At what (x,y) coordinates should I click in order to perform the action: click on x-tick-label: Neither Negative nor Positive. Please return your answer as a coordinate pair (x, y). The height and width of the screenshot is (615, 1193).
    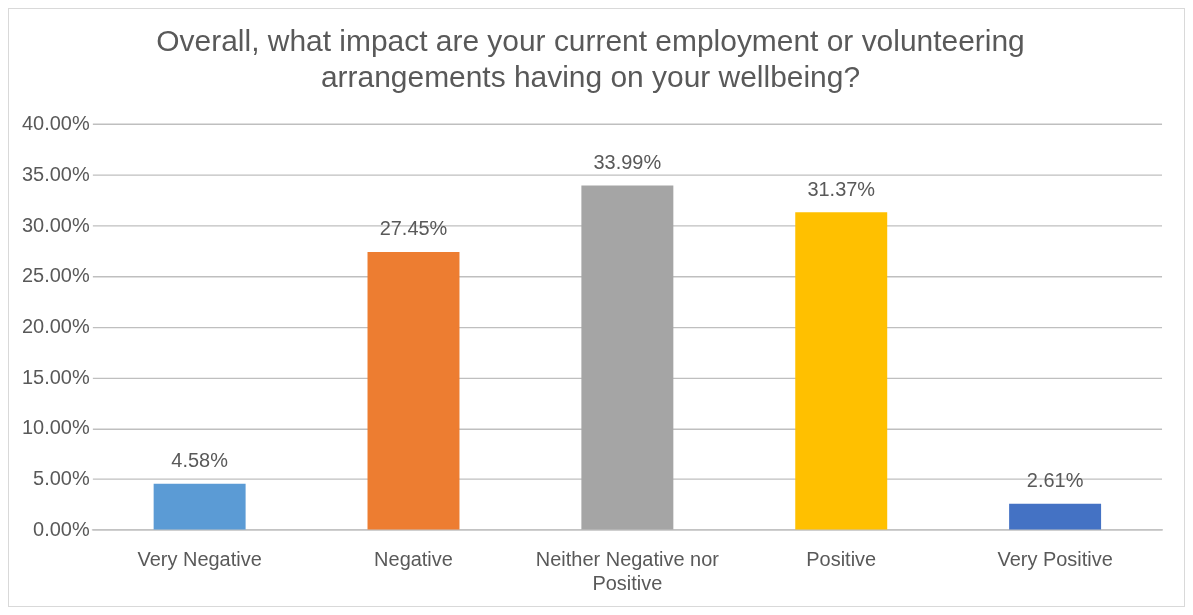
    Looking at the image, I should click on (627, 570).